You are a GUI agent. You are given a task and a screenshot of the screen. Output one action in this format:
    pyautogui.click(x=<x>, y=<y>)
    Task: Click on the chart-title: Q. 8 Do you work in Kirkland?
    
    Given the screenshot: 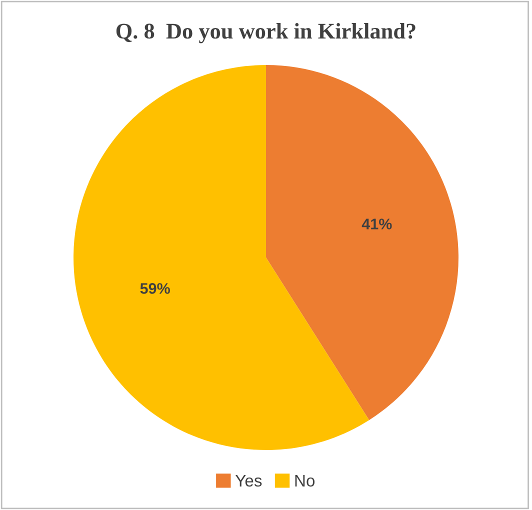 What is the action you would take?
    pyautogui.click(x=266, y=33)
    